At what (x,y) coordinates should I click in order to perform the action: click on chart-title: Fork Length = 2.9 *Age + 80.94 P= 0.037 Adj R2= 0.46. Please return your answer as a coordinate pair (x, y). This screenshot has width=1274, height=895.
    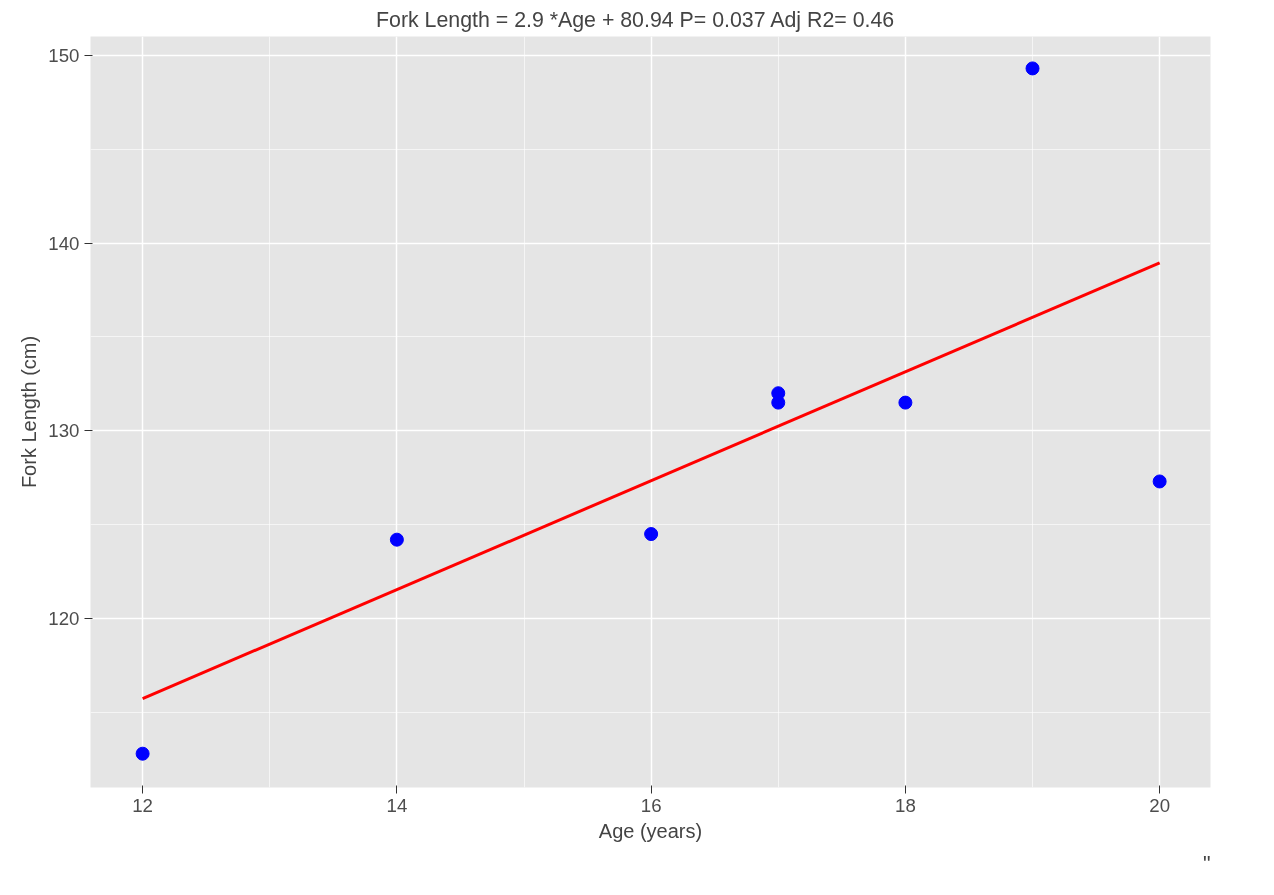
    Looking at the image, I should click on (635, 19).